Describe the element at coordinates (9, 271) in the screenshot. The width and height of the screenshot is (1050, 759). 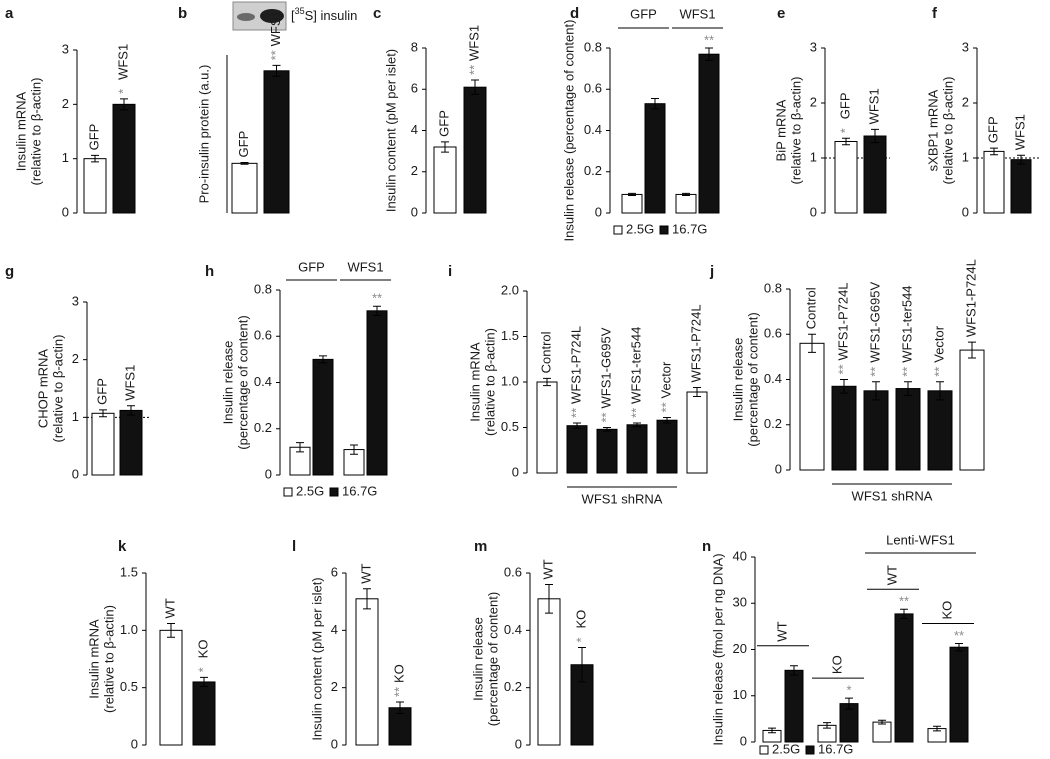
I see `panel-letter: g` at that location.